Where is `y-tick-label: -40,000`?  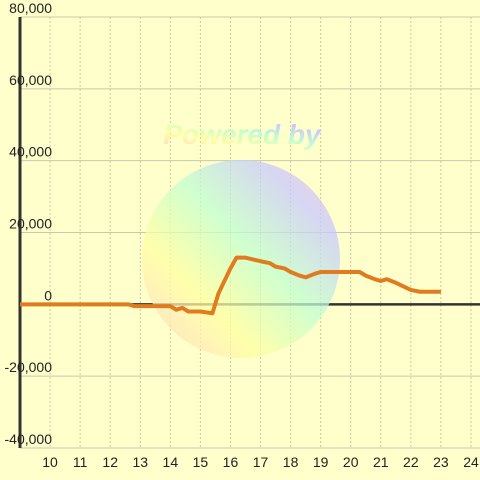 y-tick-label: -40,000 is located at coordinates (29, 439).